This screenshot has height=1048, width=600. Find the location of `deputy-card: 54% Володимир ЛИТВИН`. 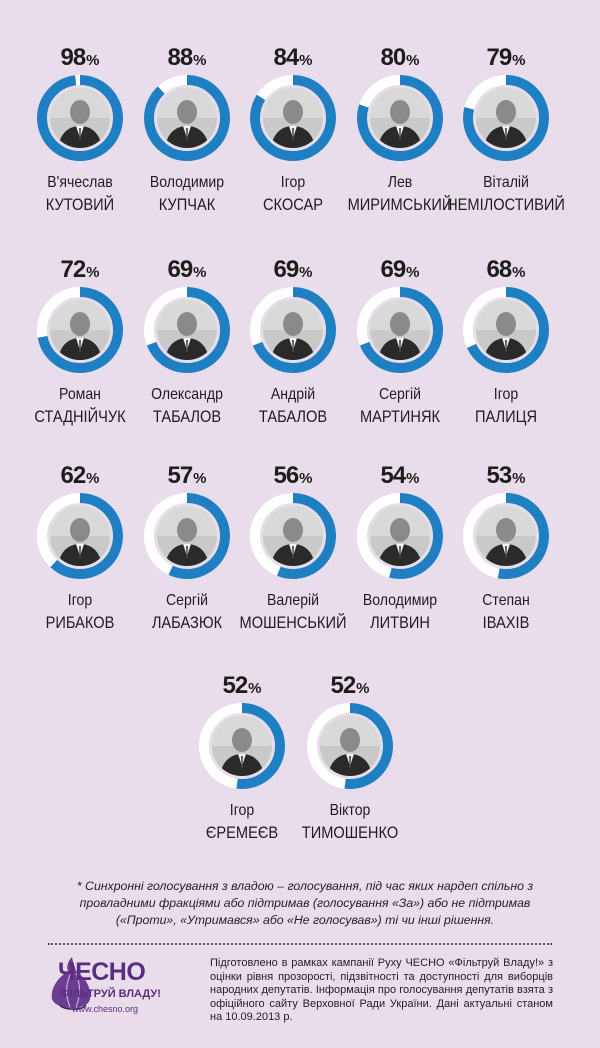

deputy-card: 54% Володимир ЛИТВИН is located at coordinates (400, 549).